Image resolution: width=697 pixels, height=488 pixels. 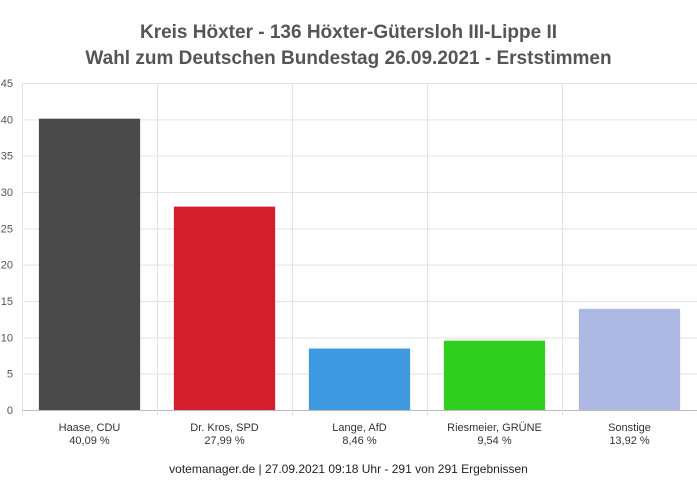 What do you see at coordinates (7, 120) in the screenshot?
I see `y-tick-label: 40` at bounding box center [7, 120].